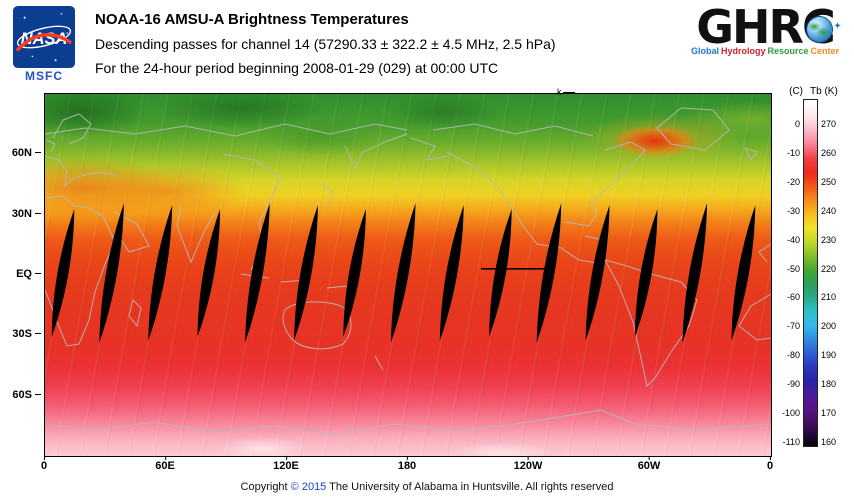  What do you see at coordinates (829, 181) in the screenshot?
I see `kelvin-tick-label: 250` at bounding box center [829, 181].